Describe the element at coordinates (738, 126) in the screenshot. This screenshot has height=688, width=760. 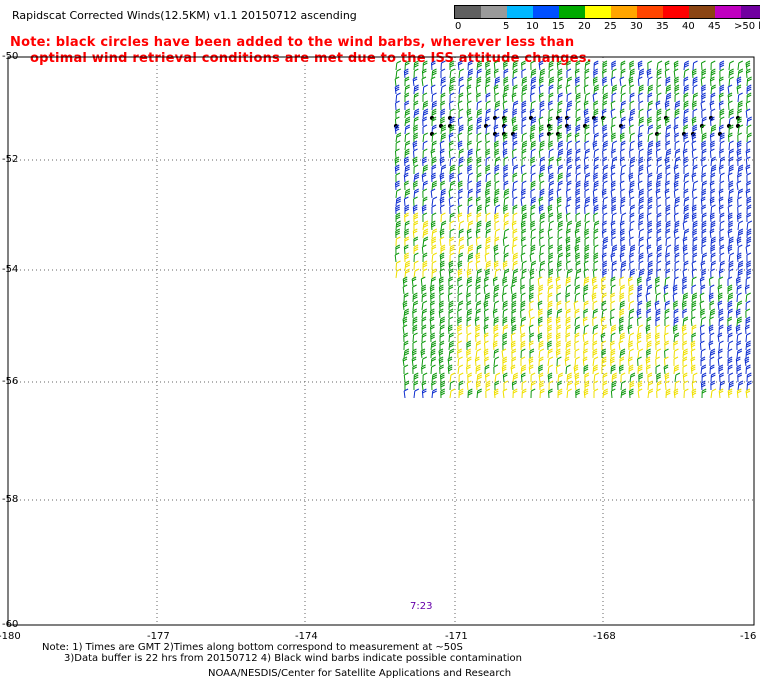
I see `contamination-marker` at that location.